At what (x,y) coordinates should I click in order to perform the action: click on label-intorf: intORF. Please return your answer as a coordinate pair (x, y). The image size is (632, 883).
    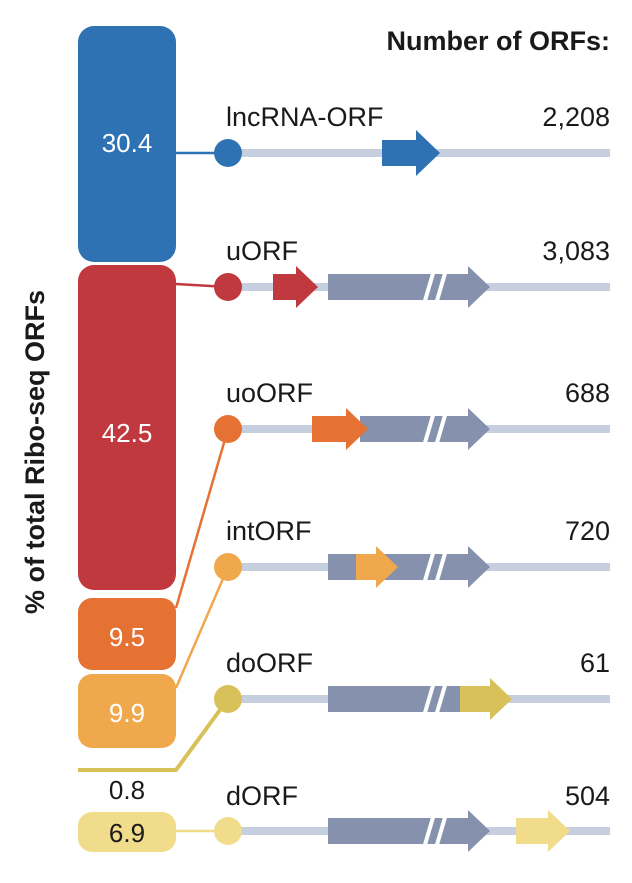
    Looking at the image, I should click on (269, 531).